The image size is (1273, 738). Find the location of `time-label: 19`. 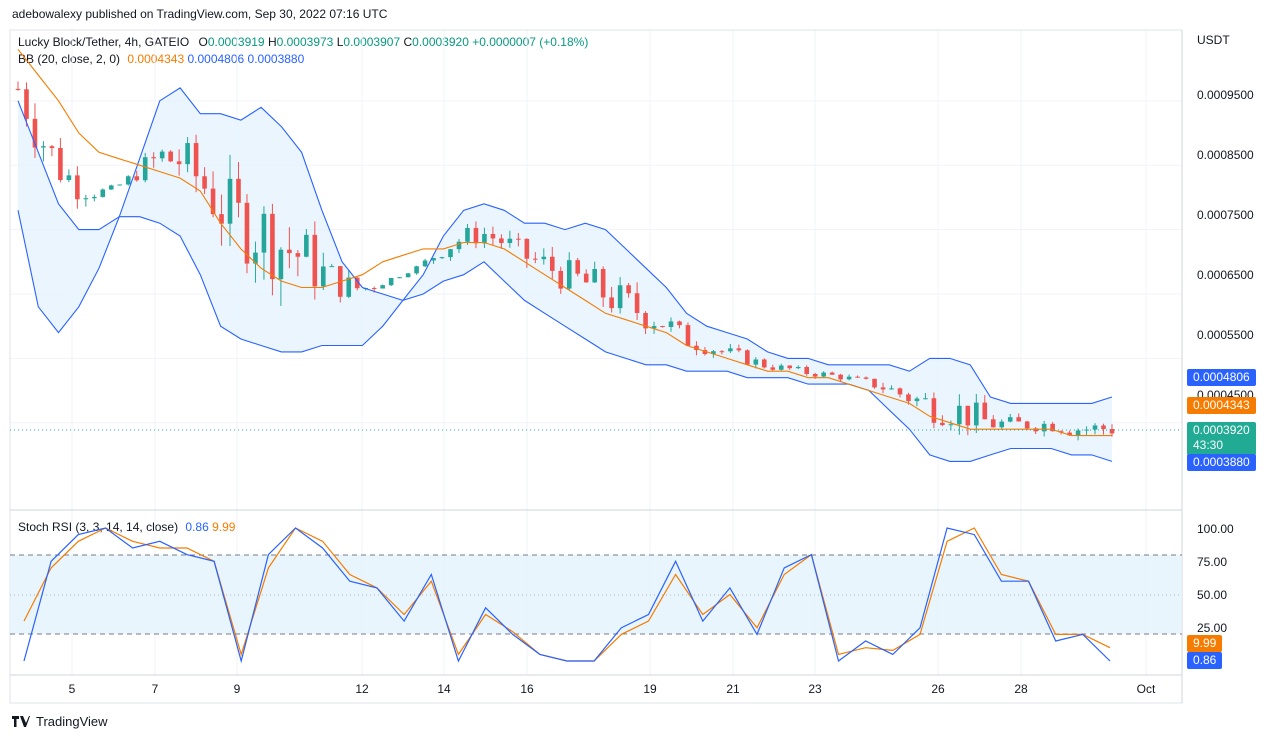

time-label: 19 is located at coordinates (650, 689).